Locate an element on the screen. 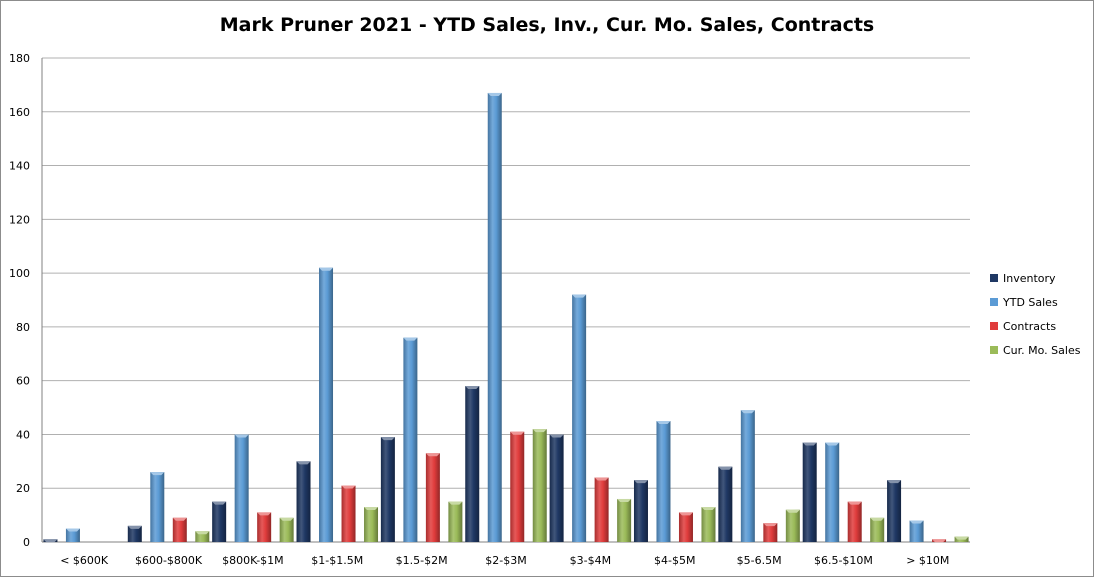 The height and width of the screenshot is (577, 1094). y-tick-label: 180 is located at coordinates (19, 58).